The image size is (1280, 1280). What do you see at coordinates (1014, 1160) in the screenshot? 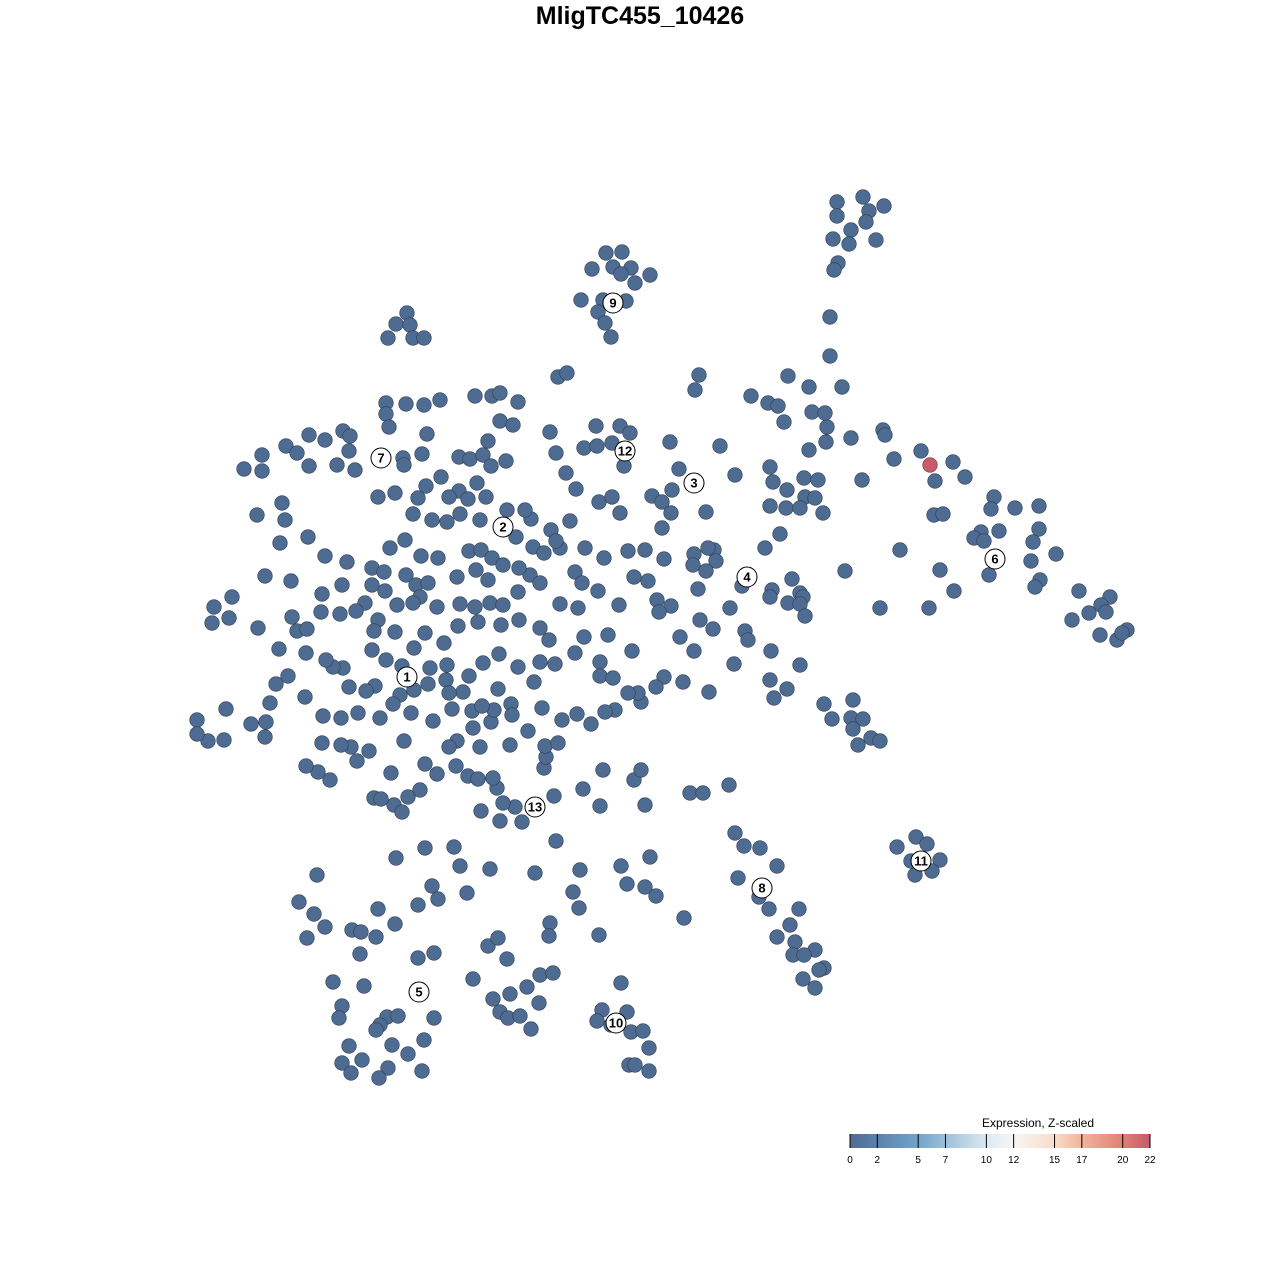
I see `legend-tick-label: 12` at bounding box center [1014, 1160].